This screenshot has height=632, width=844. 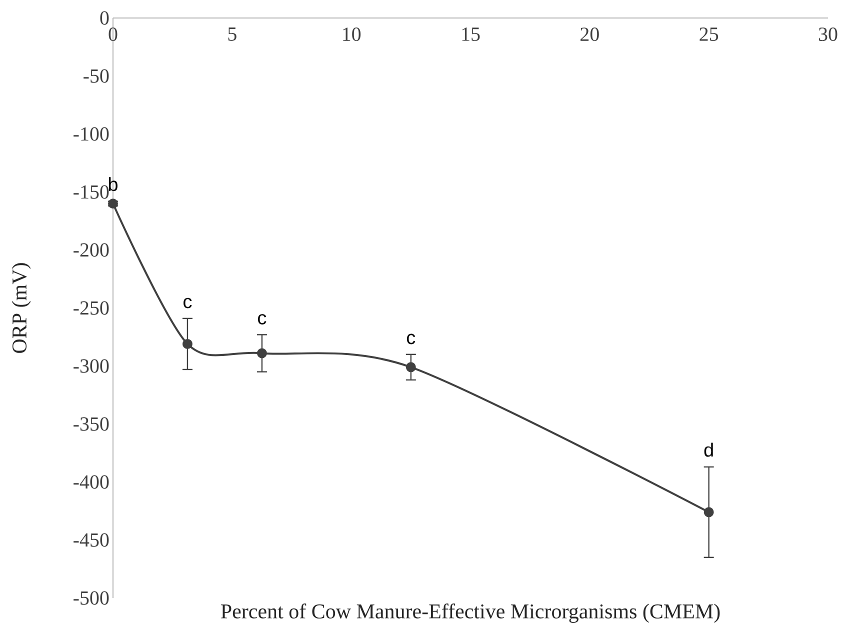 What do you see at coordinates (91, 134) in the screenshot?
I see `y-tick-label: -100` at bounding box center [91, 134].